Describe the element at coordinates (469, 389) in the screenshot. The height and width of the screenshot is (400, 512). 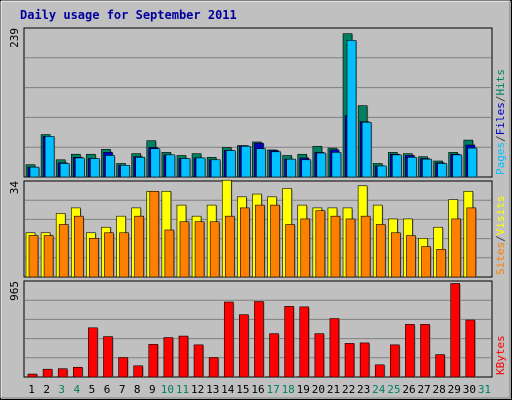
I see `x-tick-label-day-30: 30` at that location.